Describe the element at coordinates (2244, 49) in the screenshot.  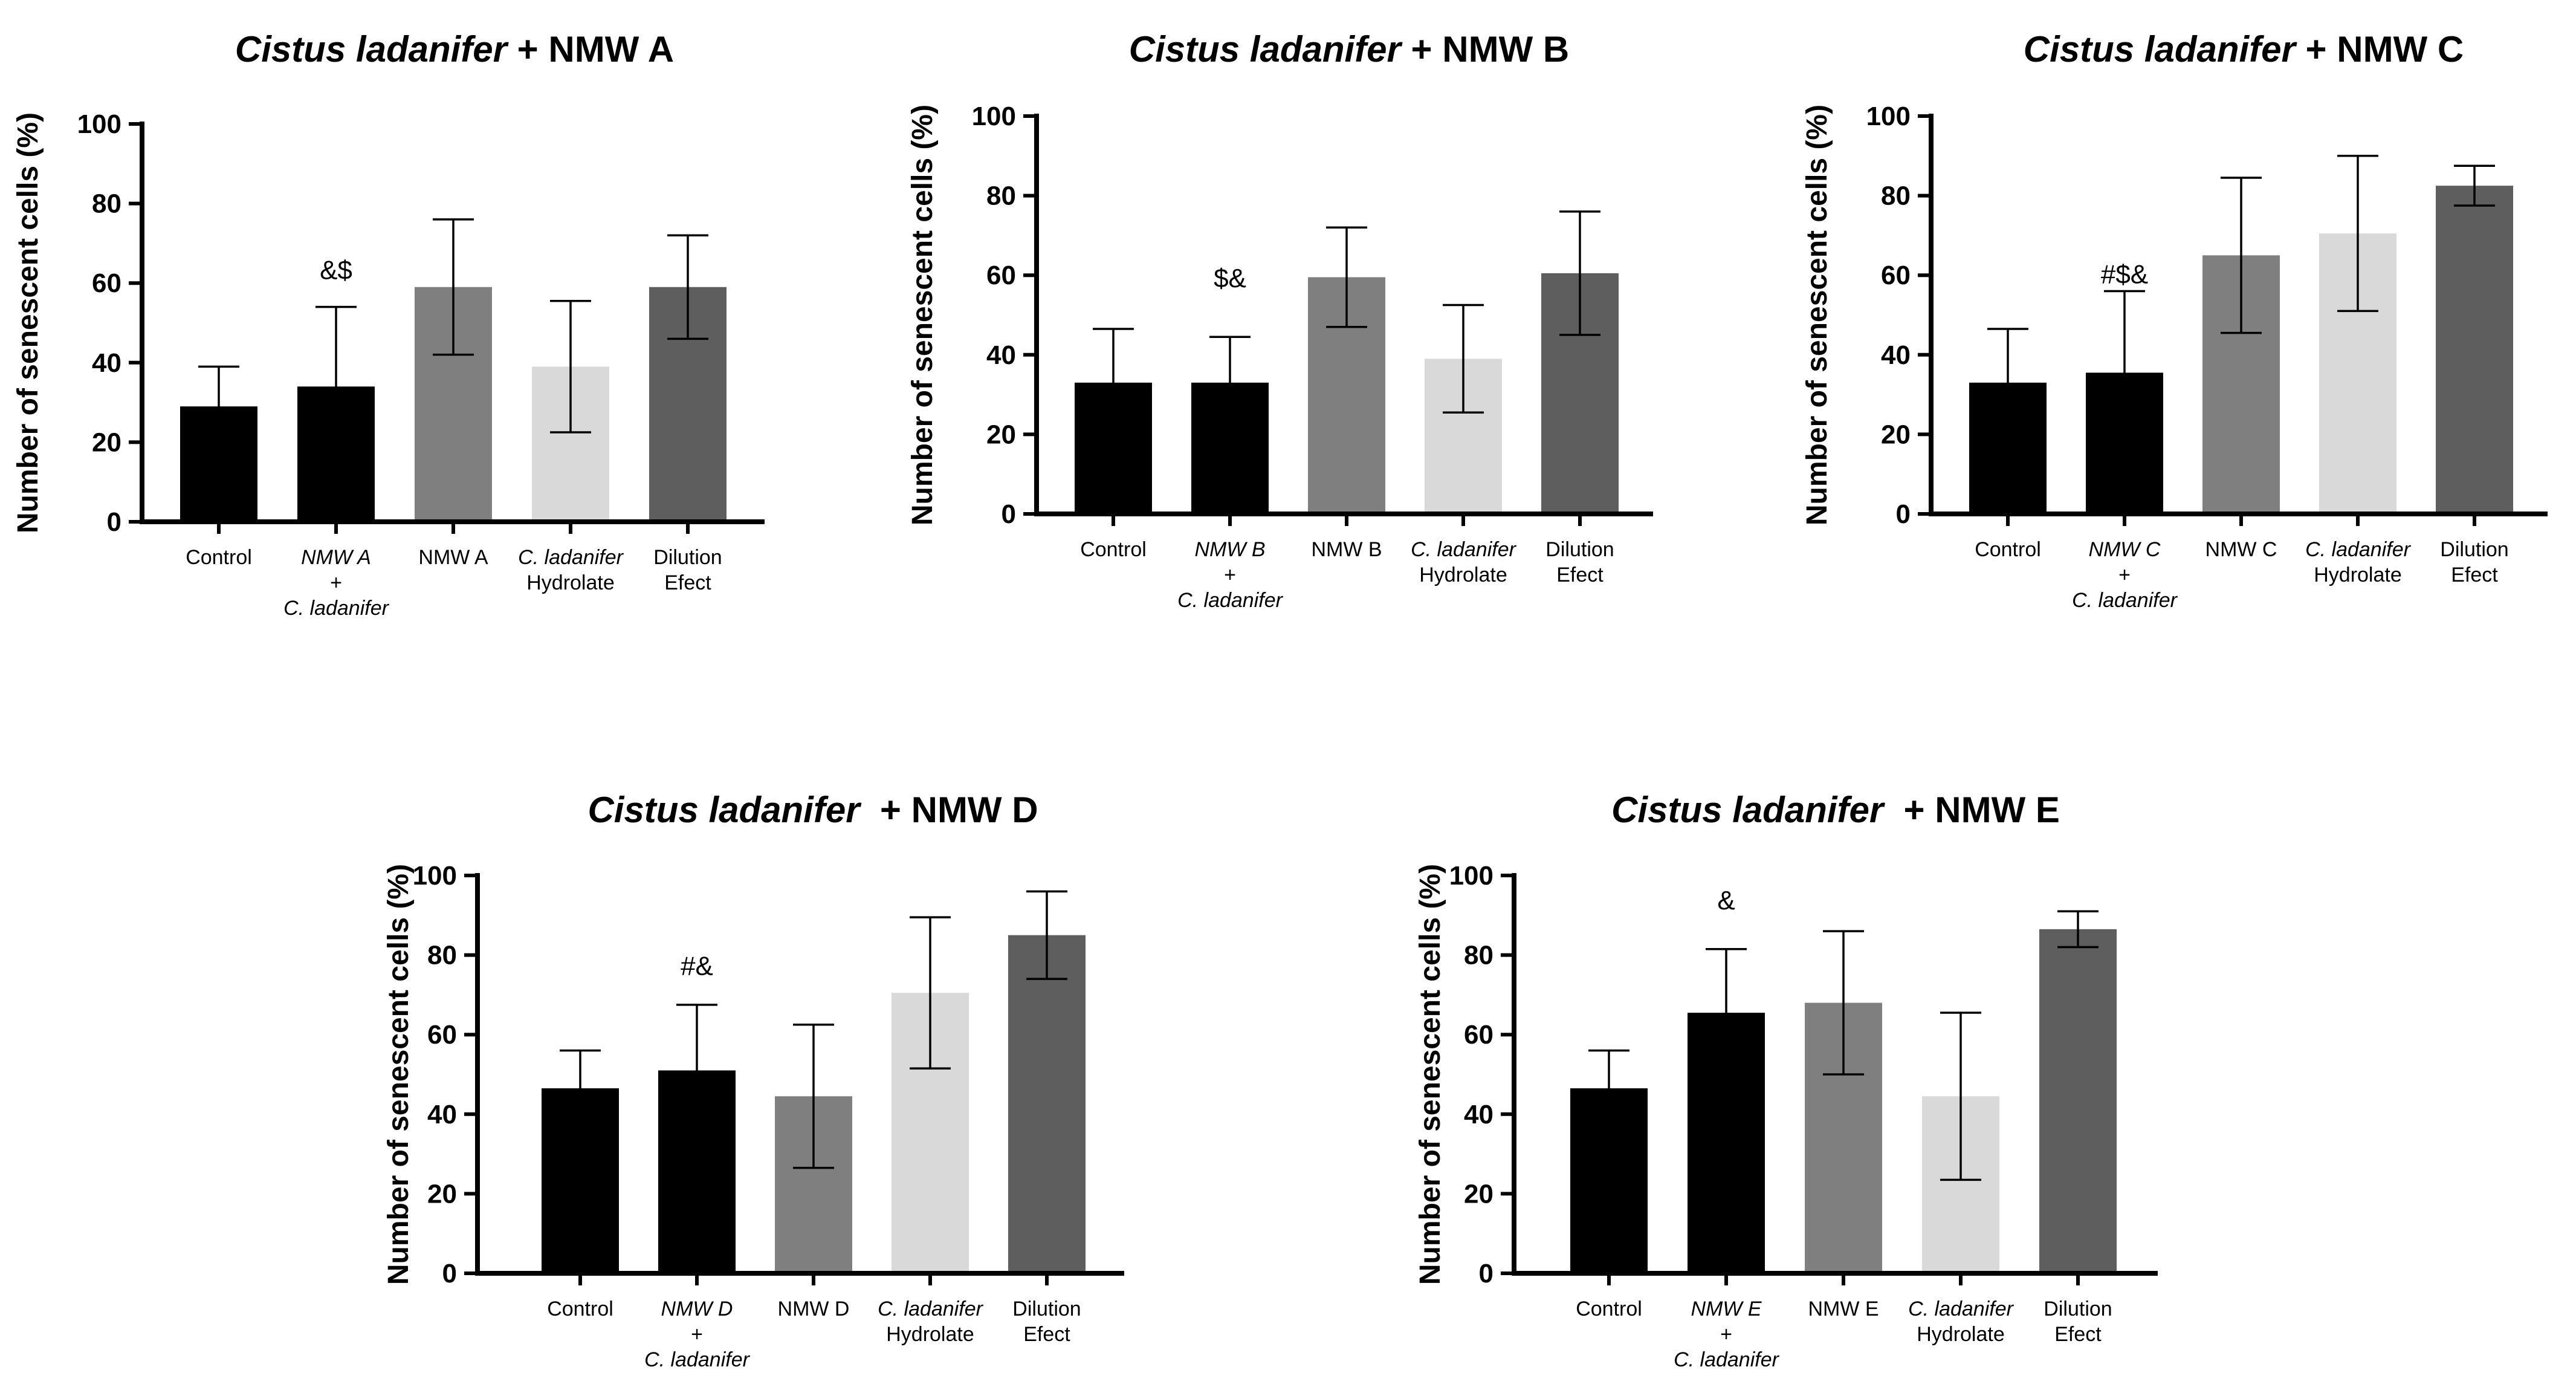
I see `chart-title: Cistus ladanifer + NMW C` at that location.